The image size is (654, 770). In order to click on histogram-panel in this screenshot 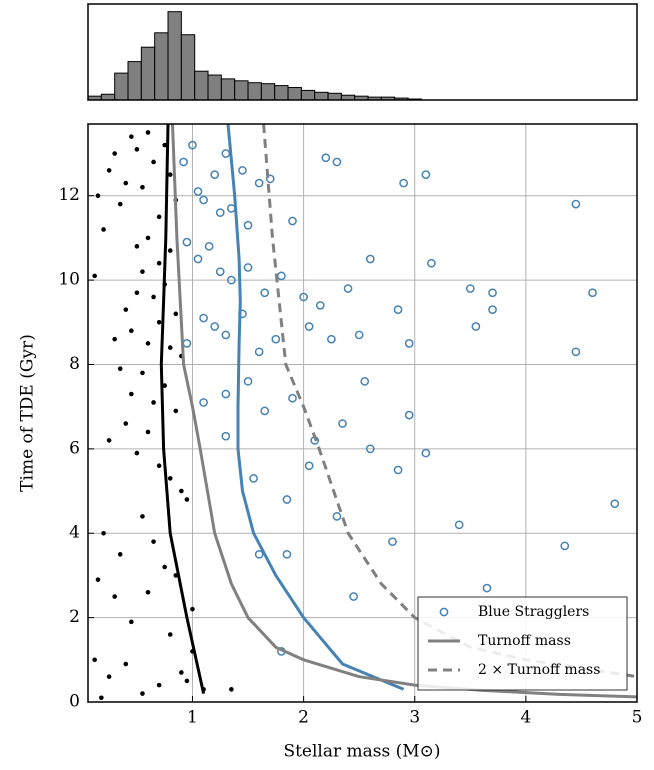, I will do `click(362, 52)`.